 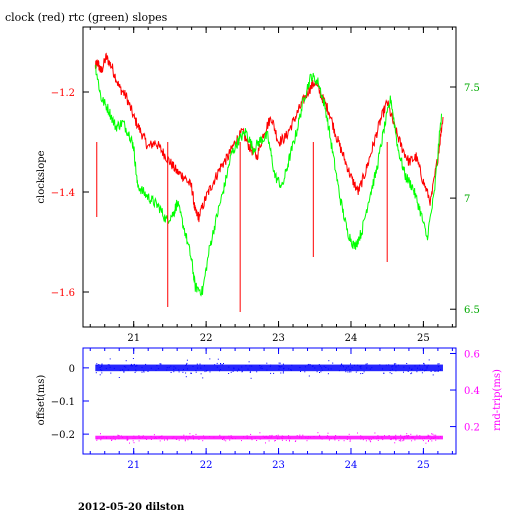 I want to click on x-tick-label: 23, so click(x=278, y=465).